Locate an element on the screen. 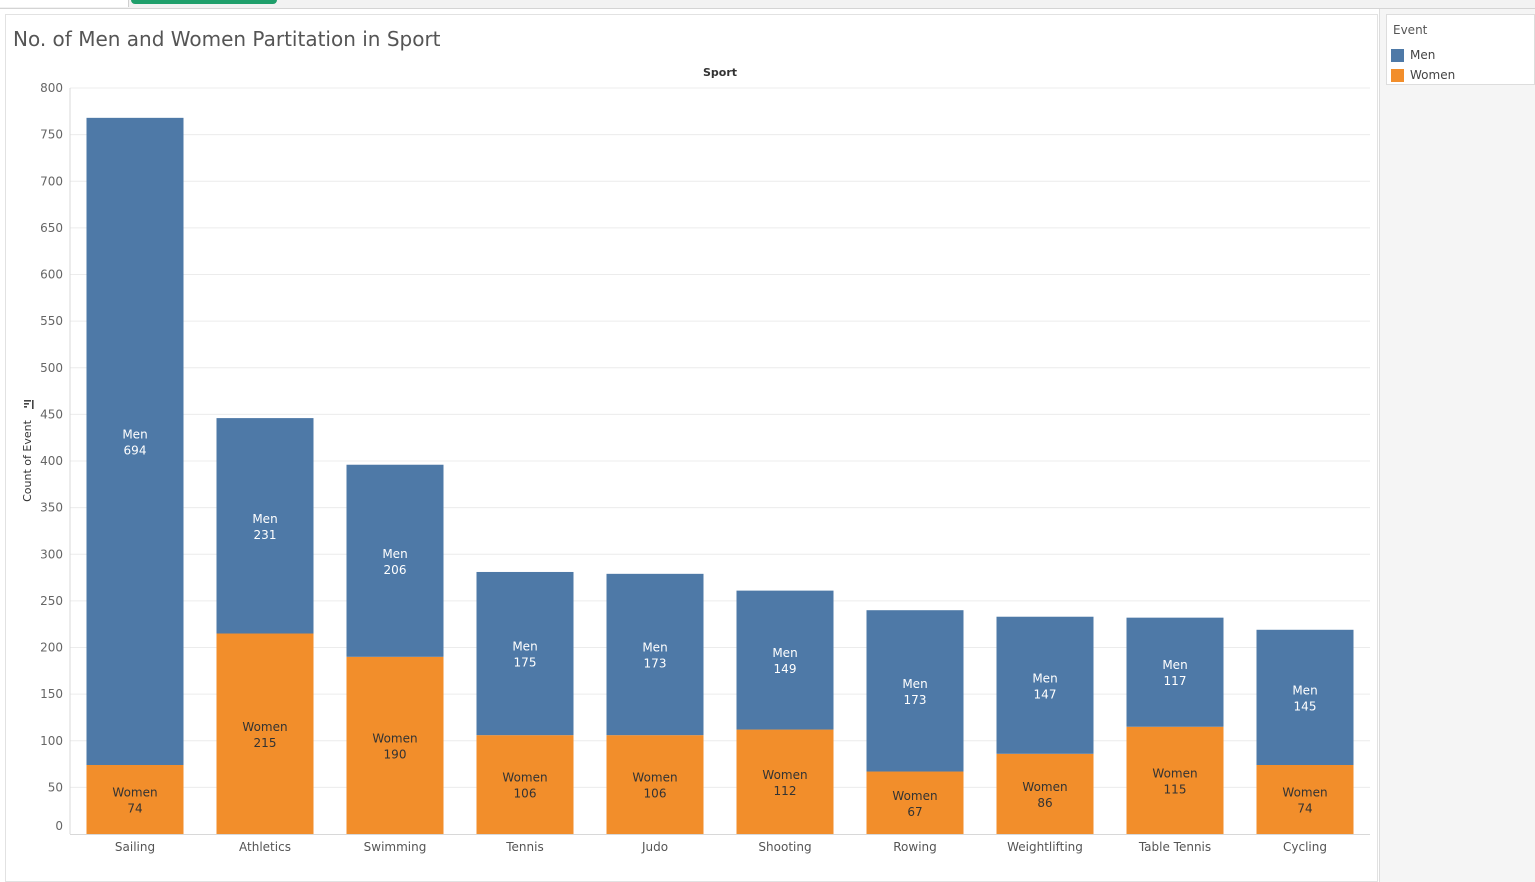  bar-segment-women-rowing is located at coordinates (915, 802).